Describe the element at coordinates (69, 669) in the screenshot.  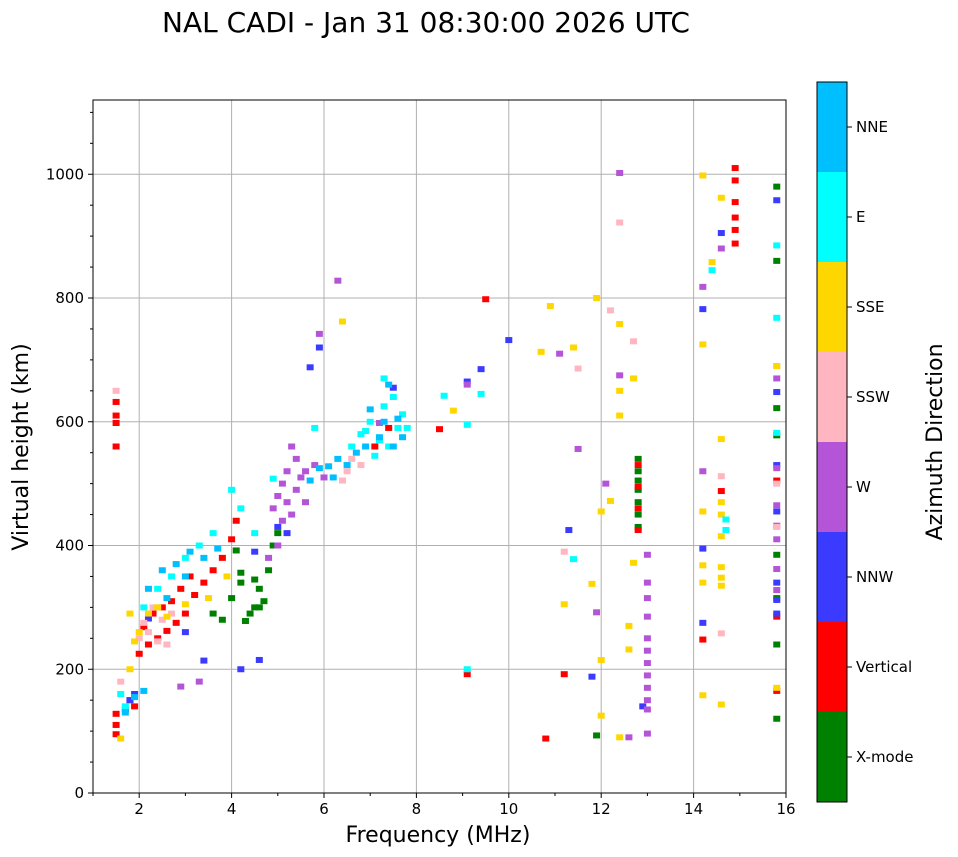
I see `y-tick-label: 200` at that location.